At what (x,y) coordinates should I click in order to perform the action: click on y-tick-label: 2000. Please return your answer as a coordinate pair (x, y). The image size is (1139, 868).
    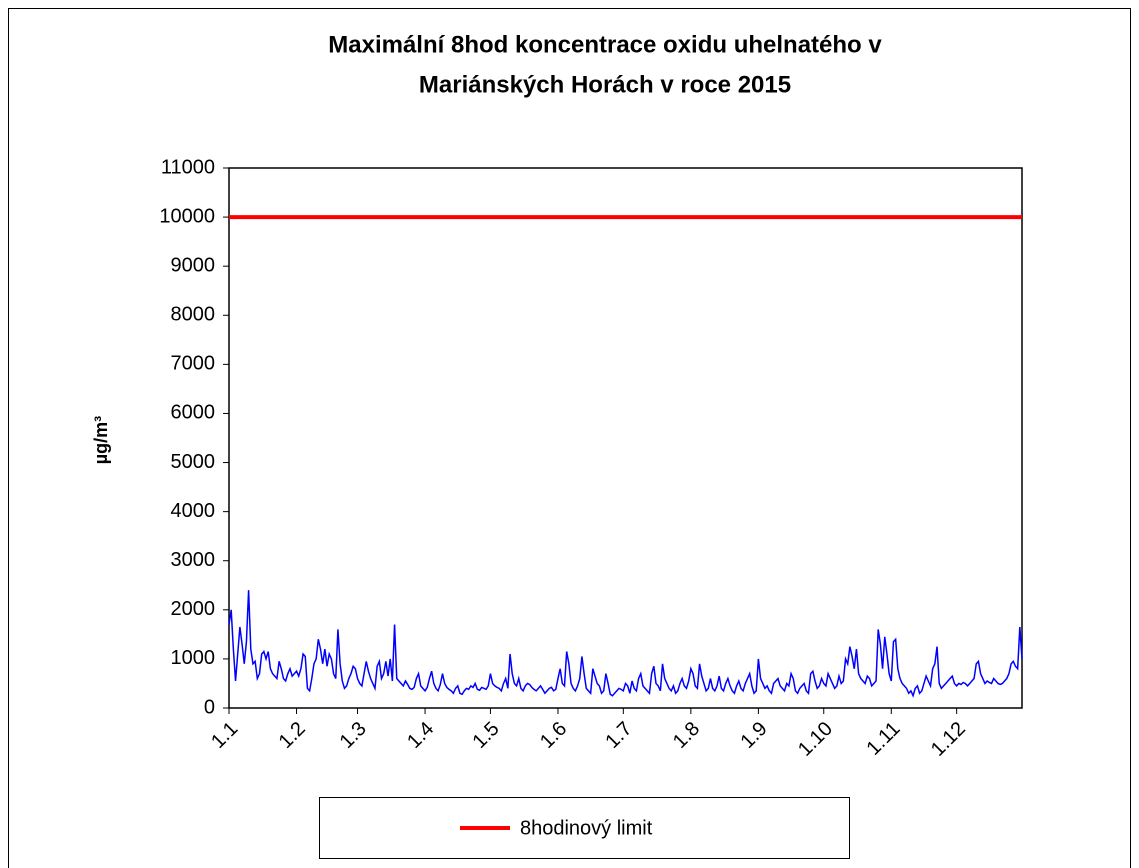
    Looking at the image, I should click on (193, 609).